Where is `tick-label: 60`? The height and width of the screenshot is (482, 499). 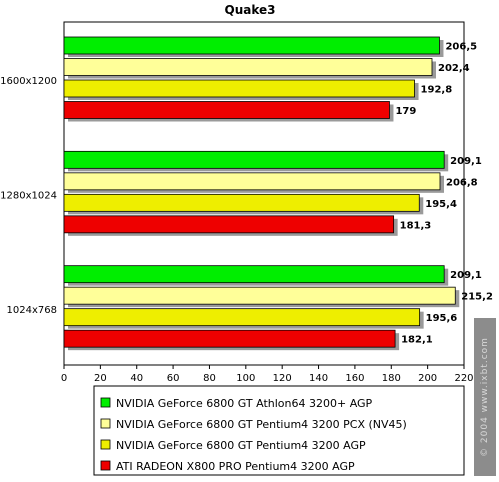 tick-label: 60 is located at coordinates (173, 378).